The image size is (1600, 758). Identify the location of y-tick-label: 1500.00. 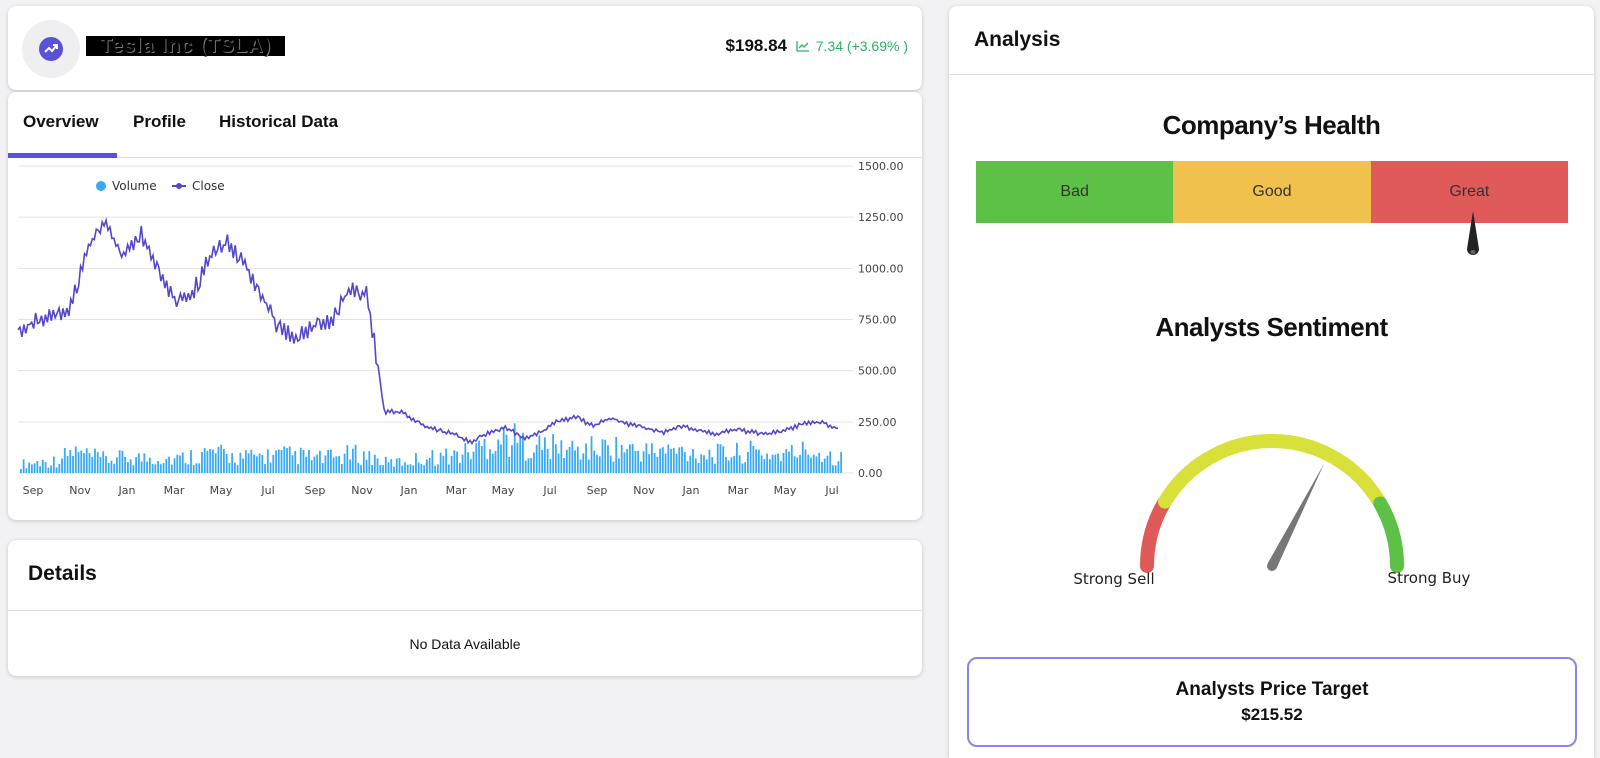
(881, 166).